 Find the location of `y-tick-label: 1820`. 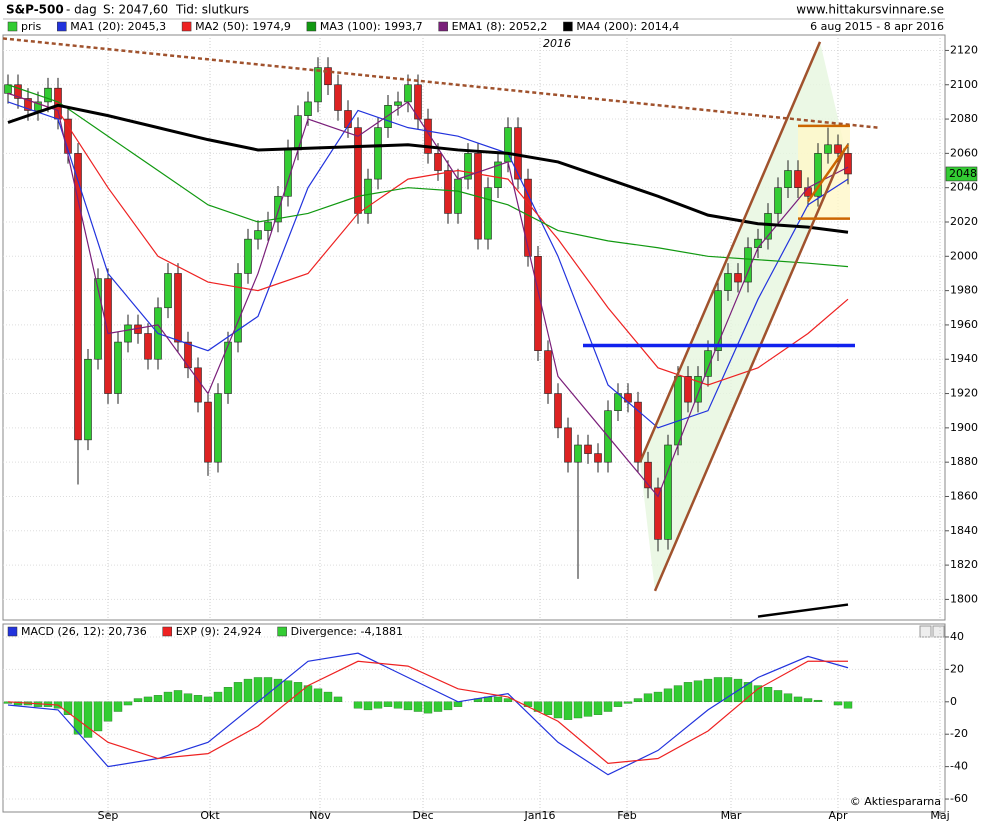

y-tick-label: 1820 is located at coordinates (964, 564).